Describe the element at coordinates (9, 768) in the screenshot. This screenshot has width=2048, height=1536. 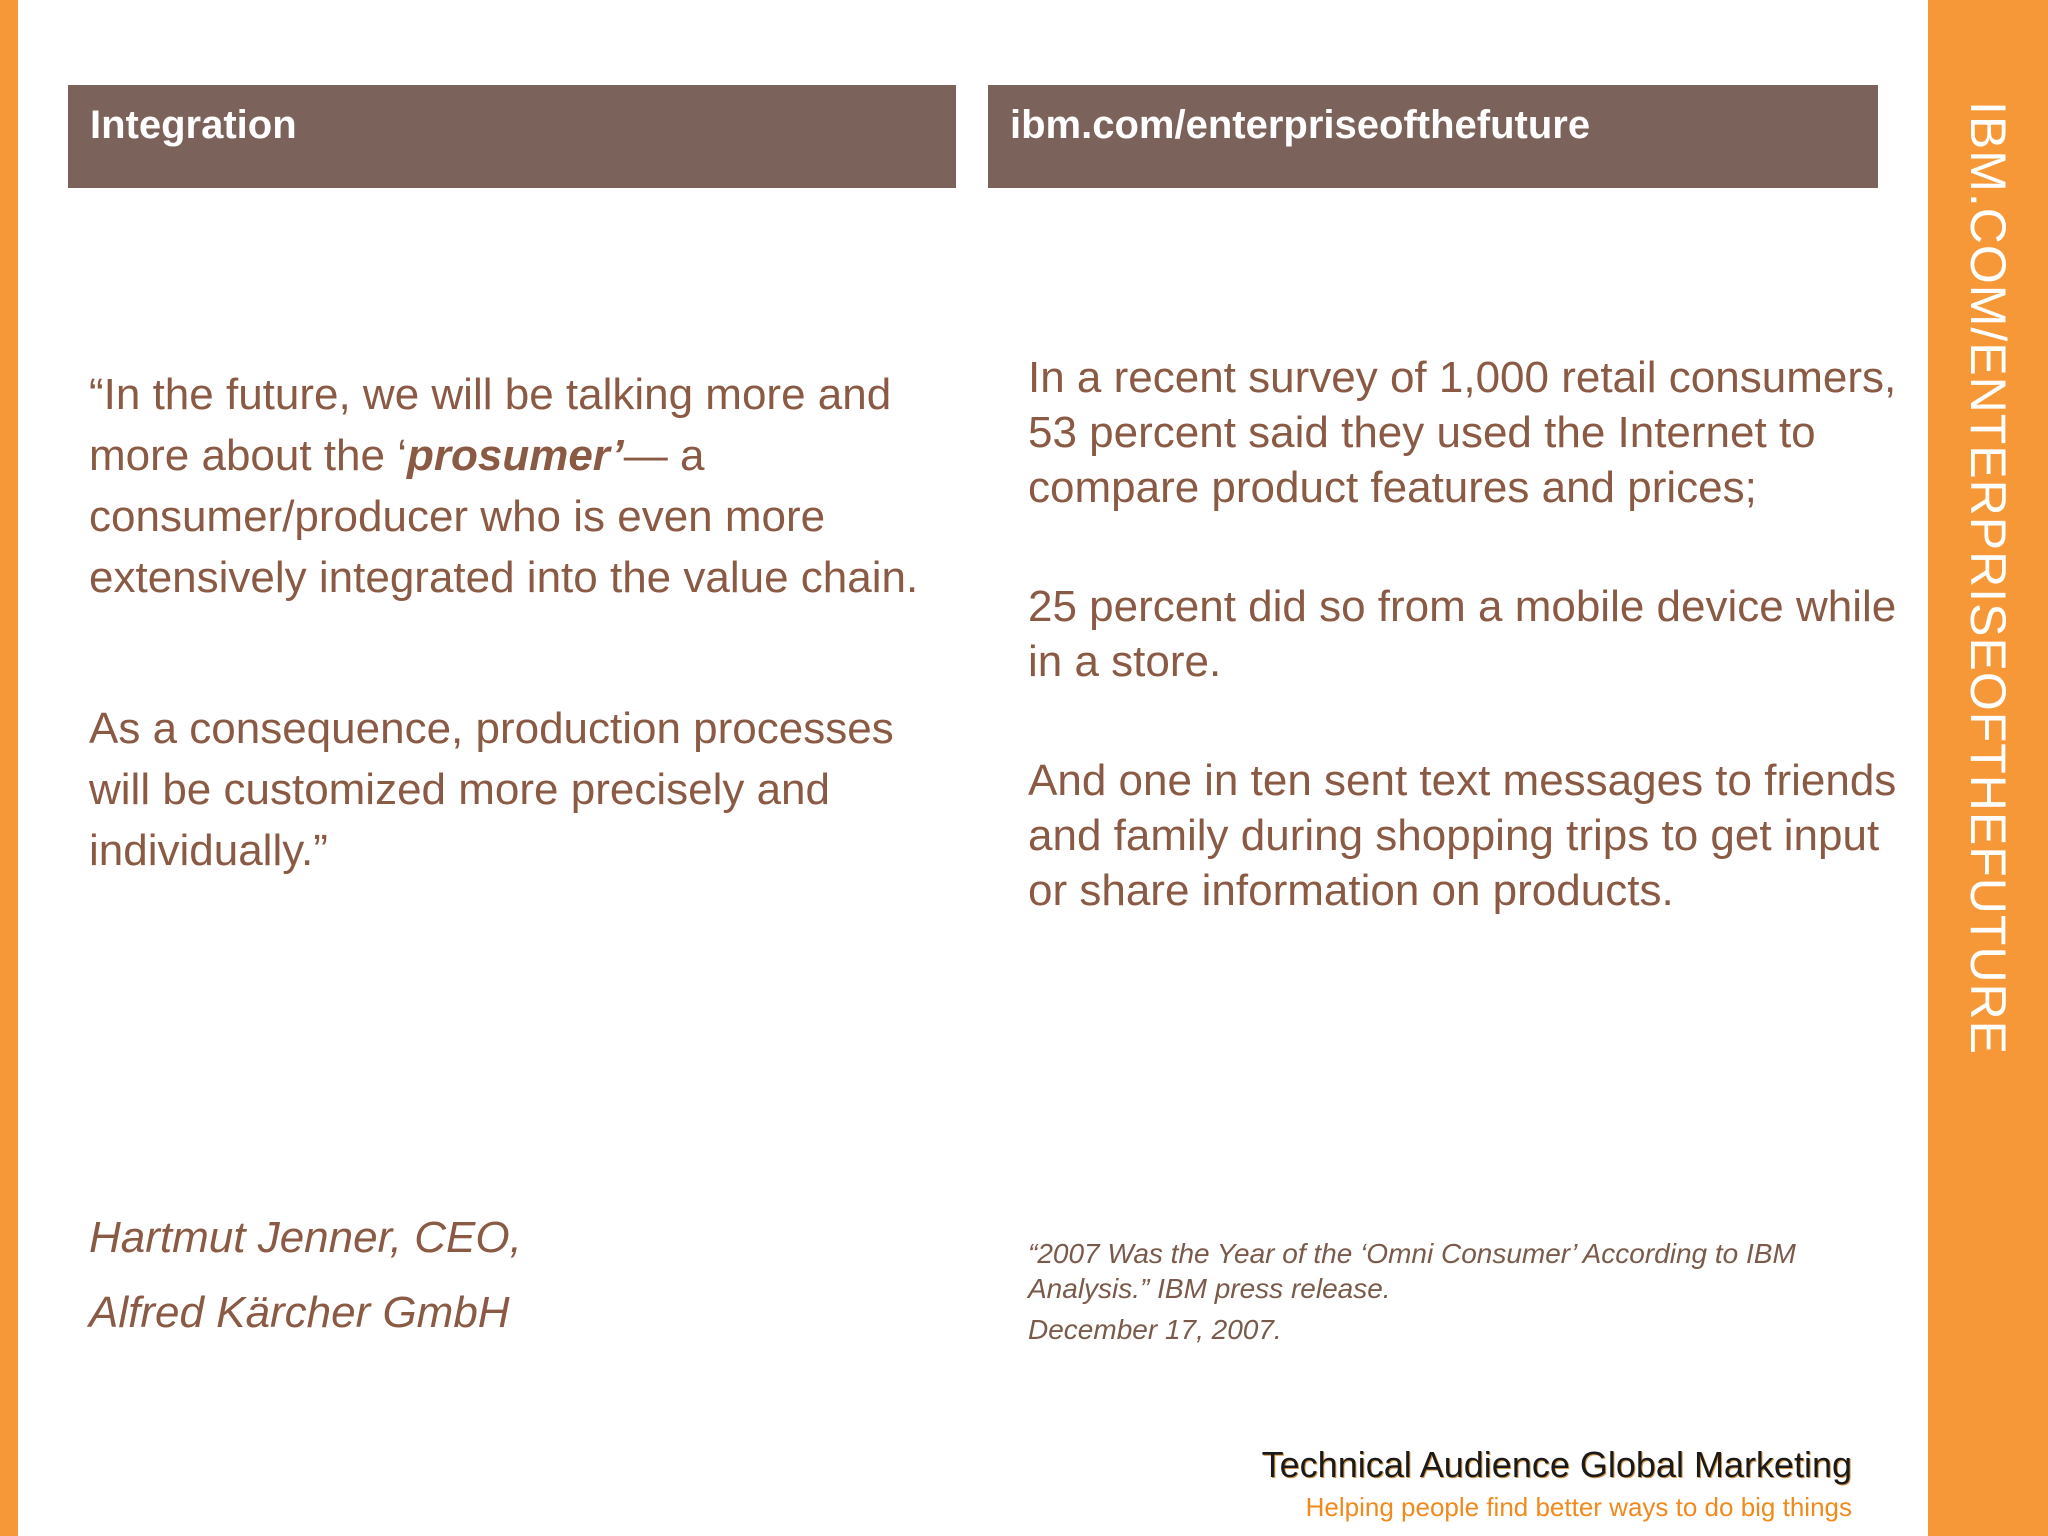
I see `left-accent-stripe` at that location.